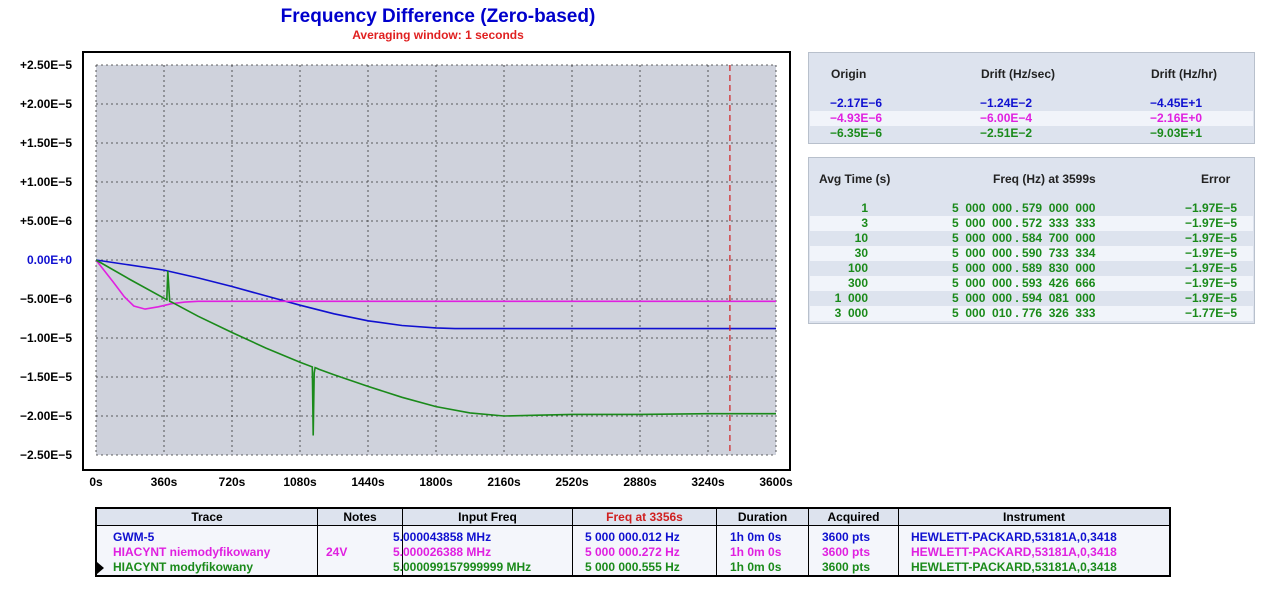  Describe the element at coordinates (100, 568) in the screenshot. I see `selected-row-arrow-icon` at that location.